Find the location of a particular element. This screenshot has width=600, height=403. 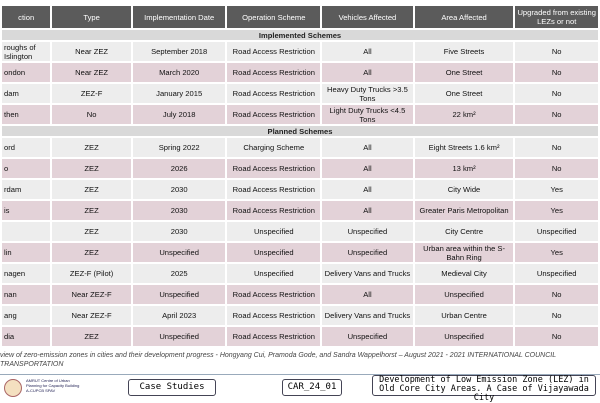

cell: nan is located at coordinates (26, 294).